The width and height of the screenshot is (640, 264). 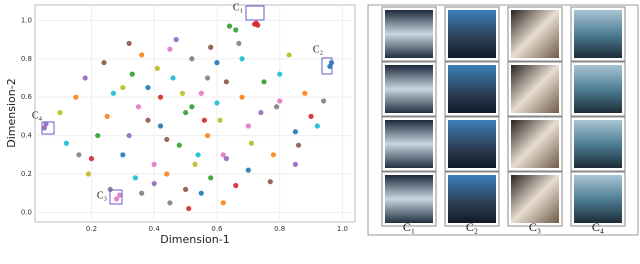 What do you see at coordinates (37, 115) in the screenshot?
I see `cluster-label: C₄` at bounding box center [37, 115].